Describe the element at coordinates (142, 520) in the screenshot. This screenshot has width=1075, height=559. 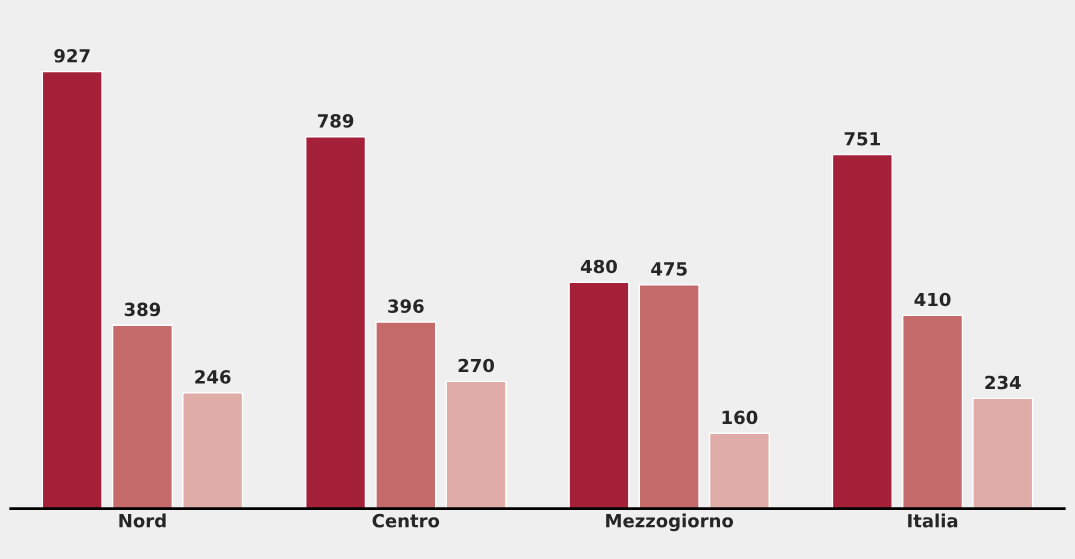
I see `x-tick-label: Nord` at that location.